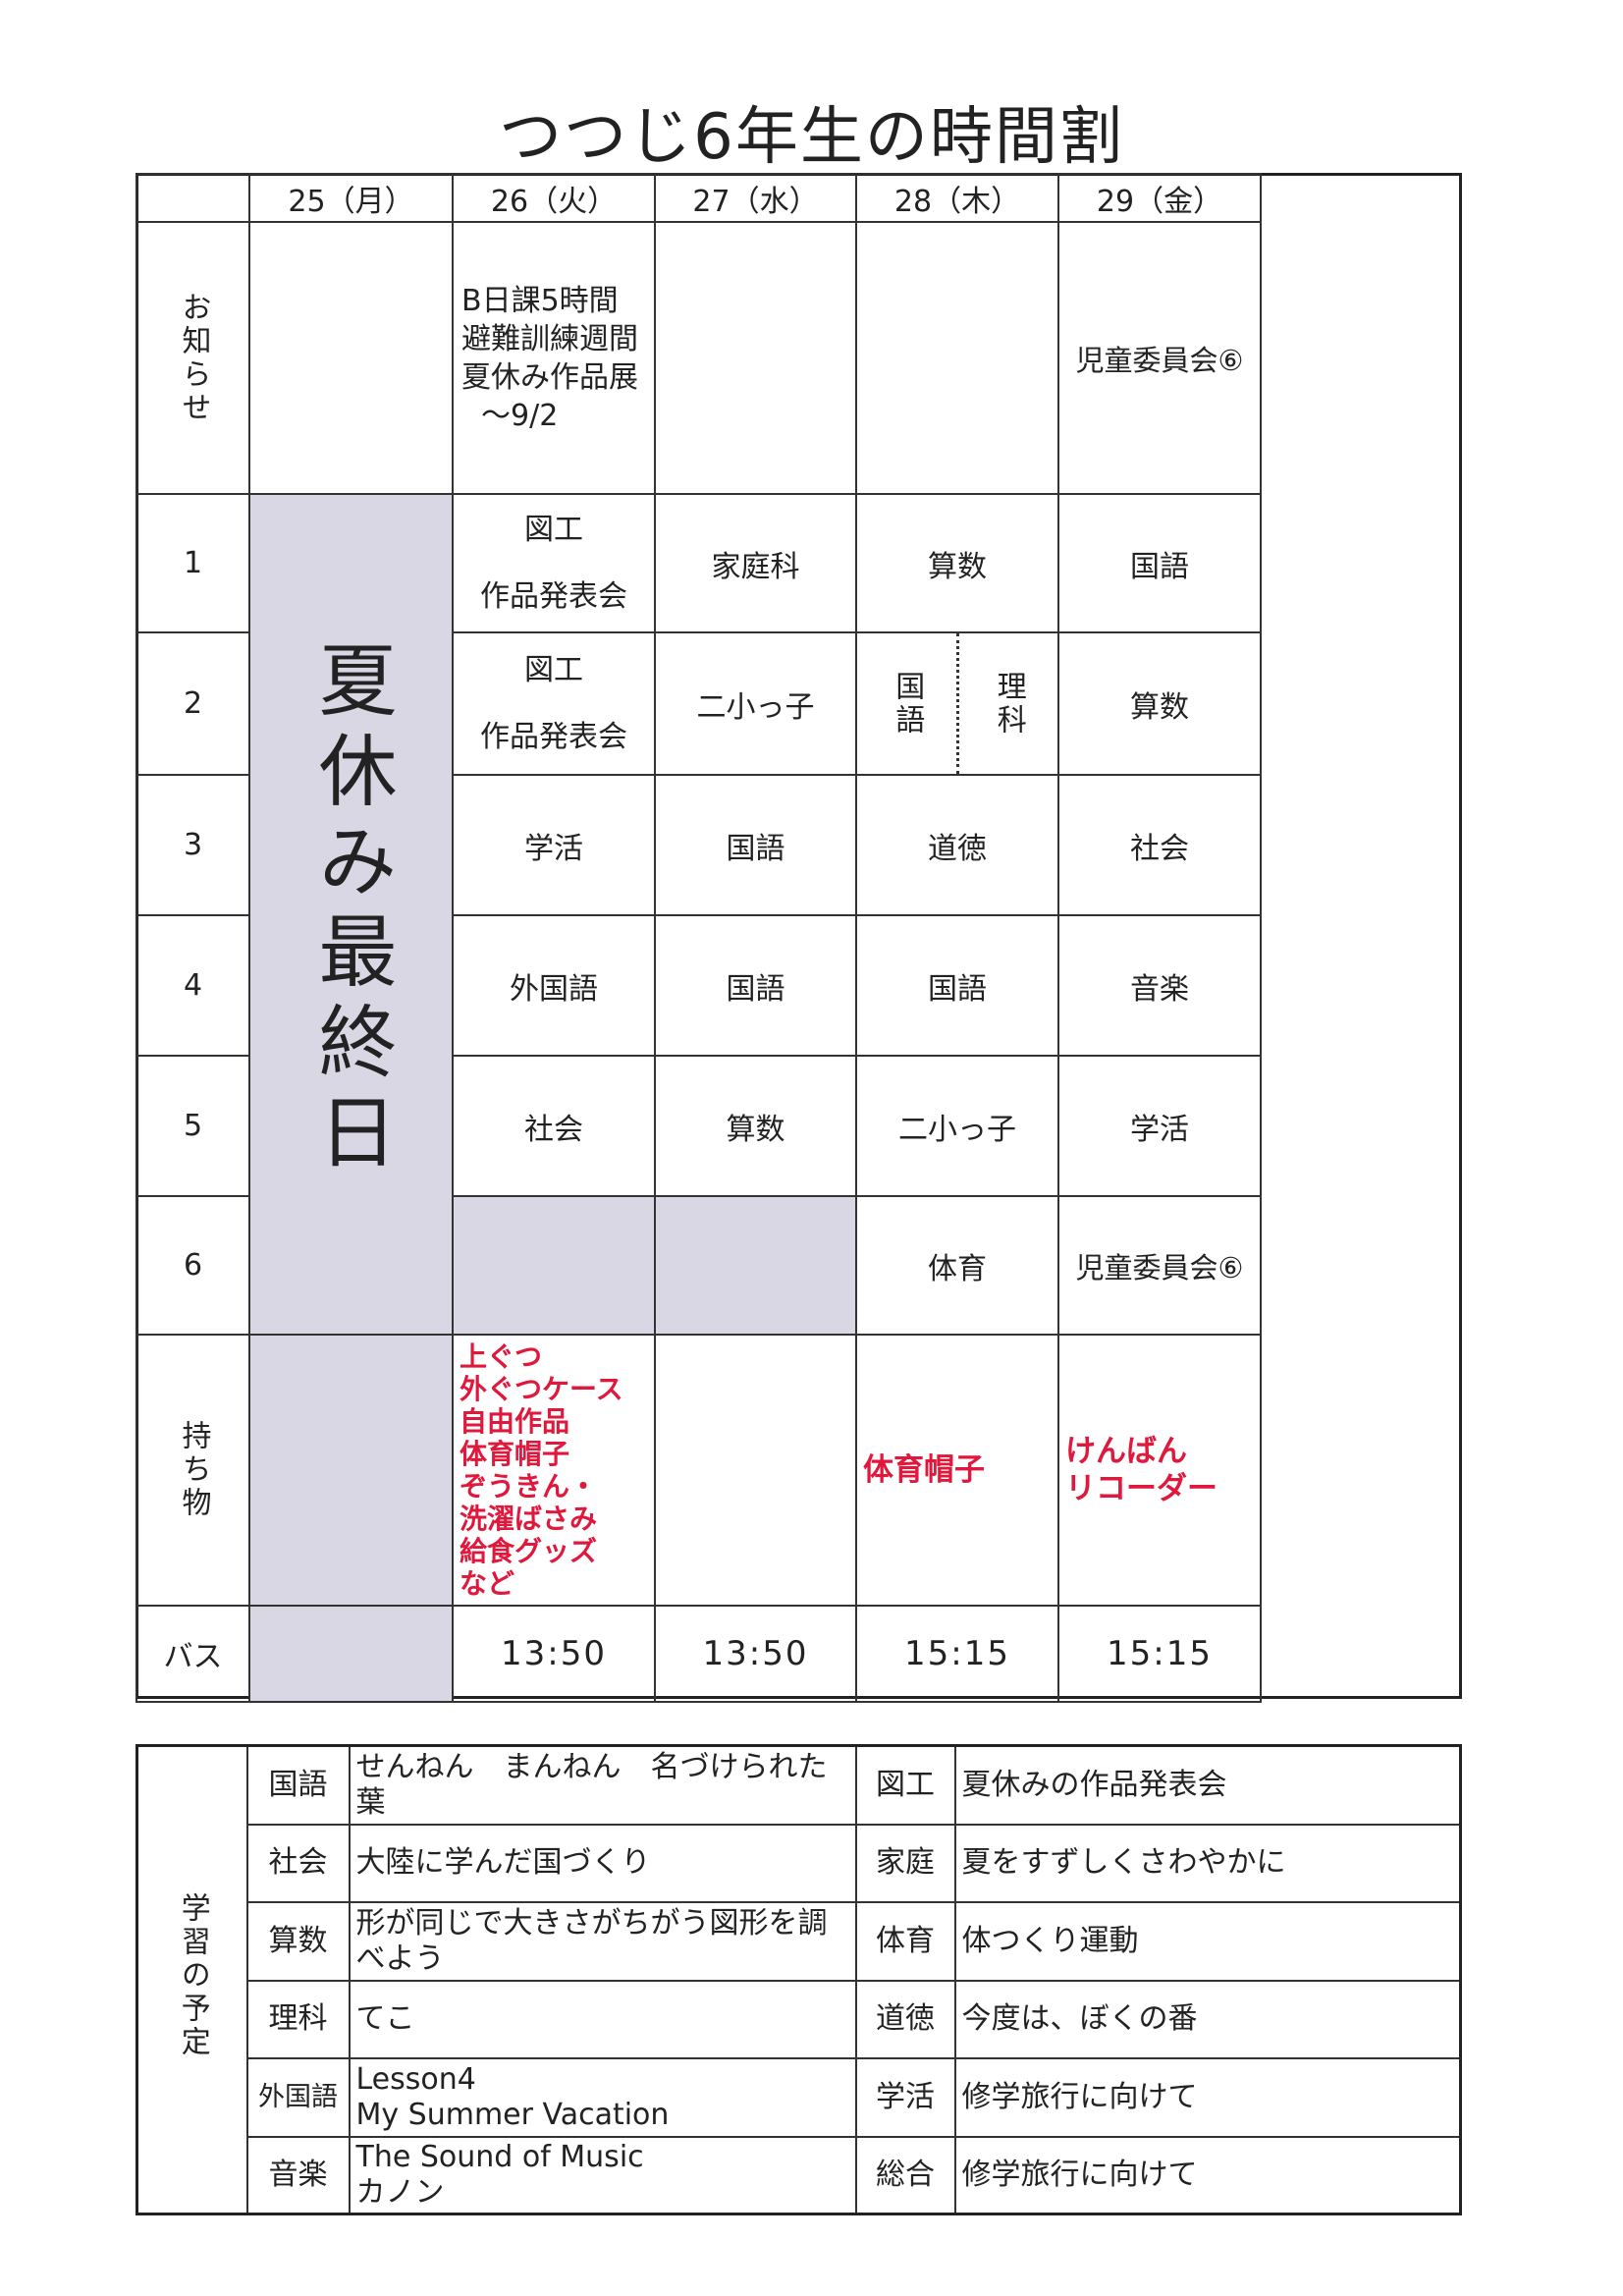  Describe the element at coordinates (529, 1519) in the screenshot. I see `item: 洗濯ばさみ` at that location.